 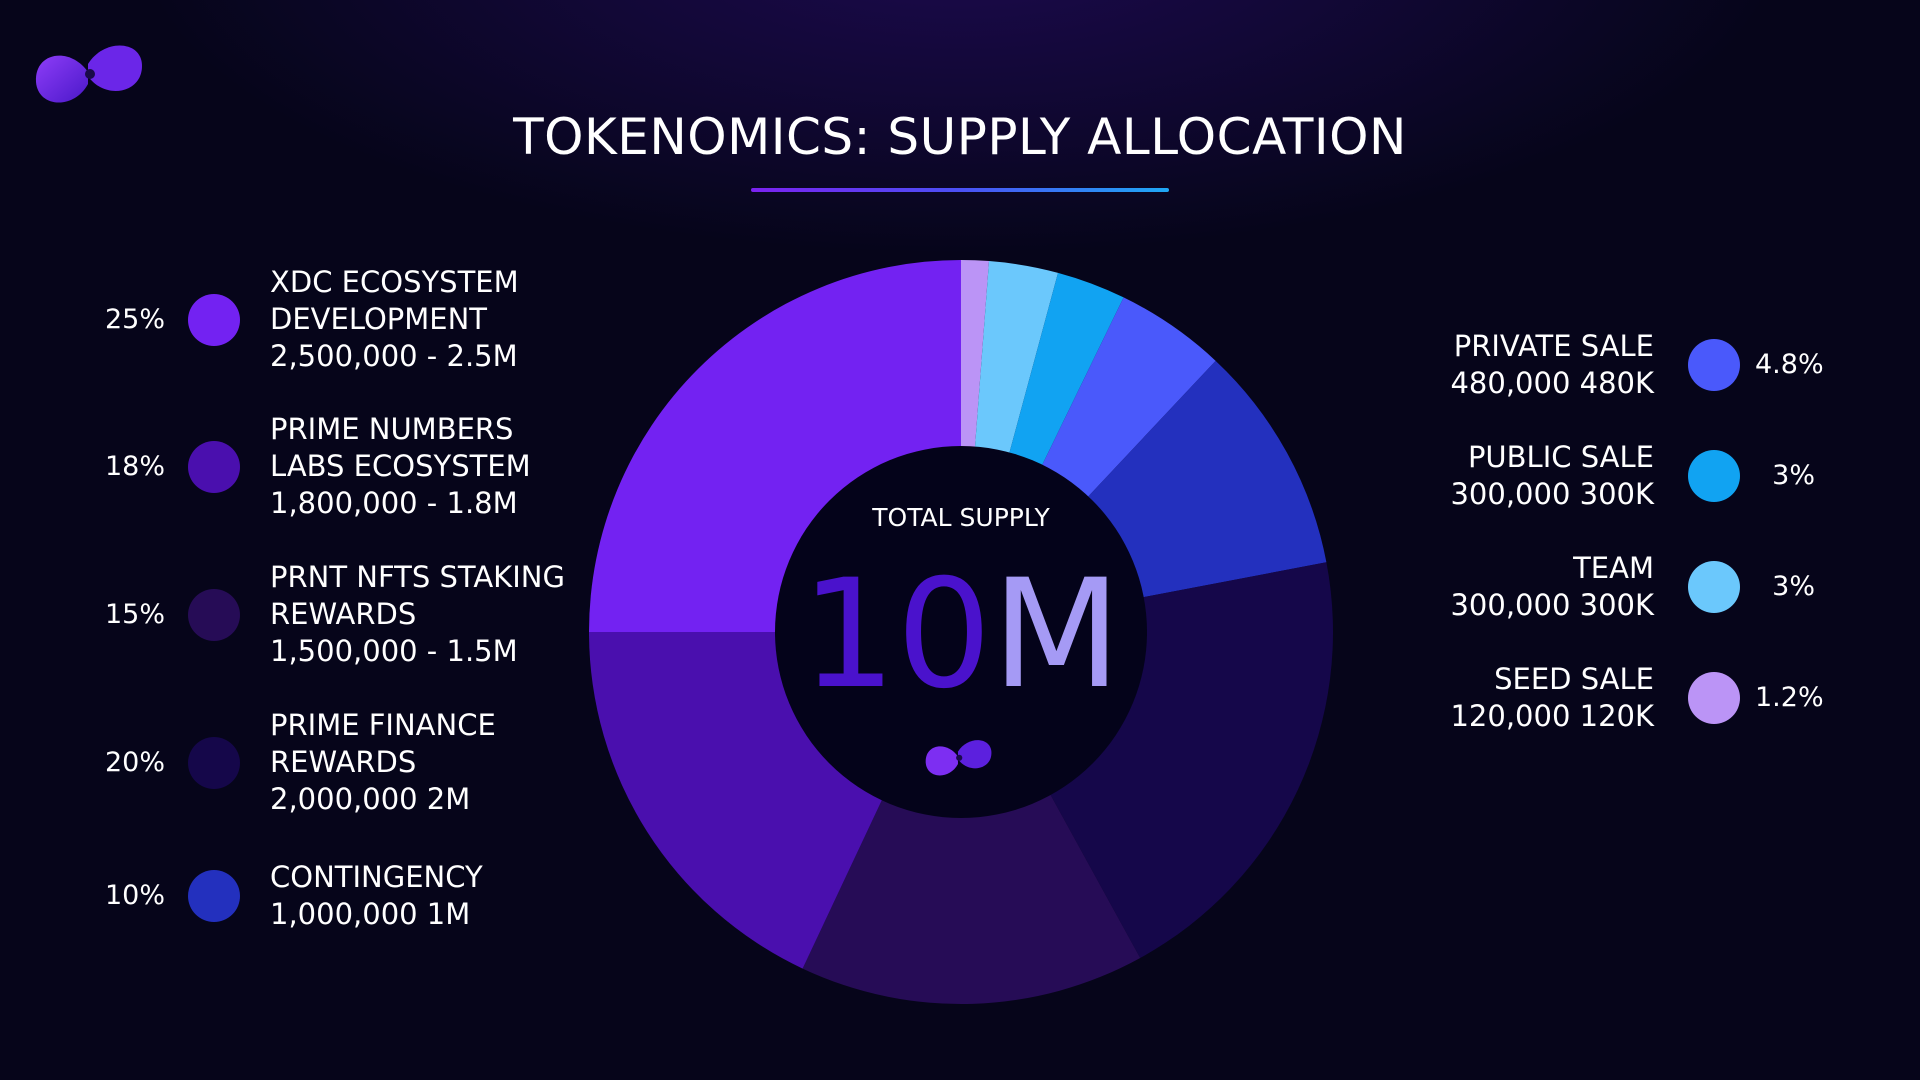 I want to click on legend-percent: 1.2%, so click(x=1789, y=697).